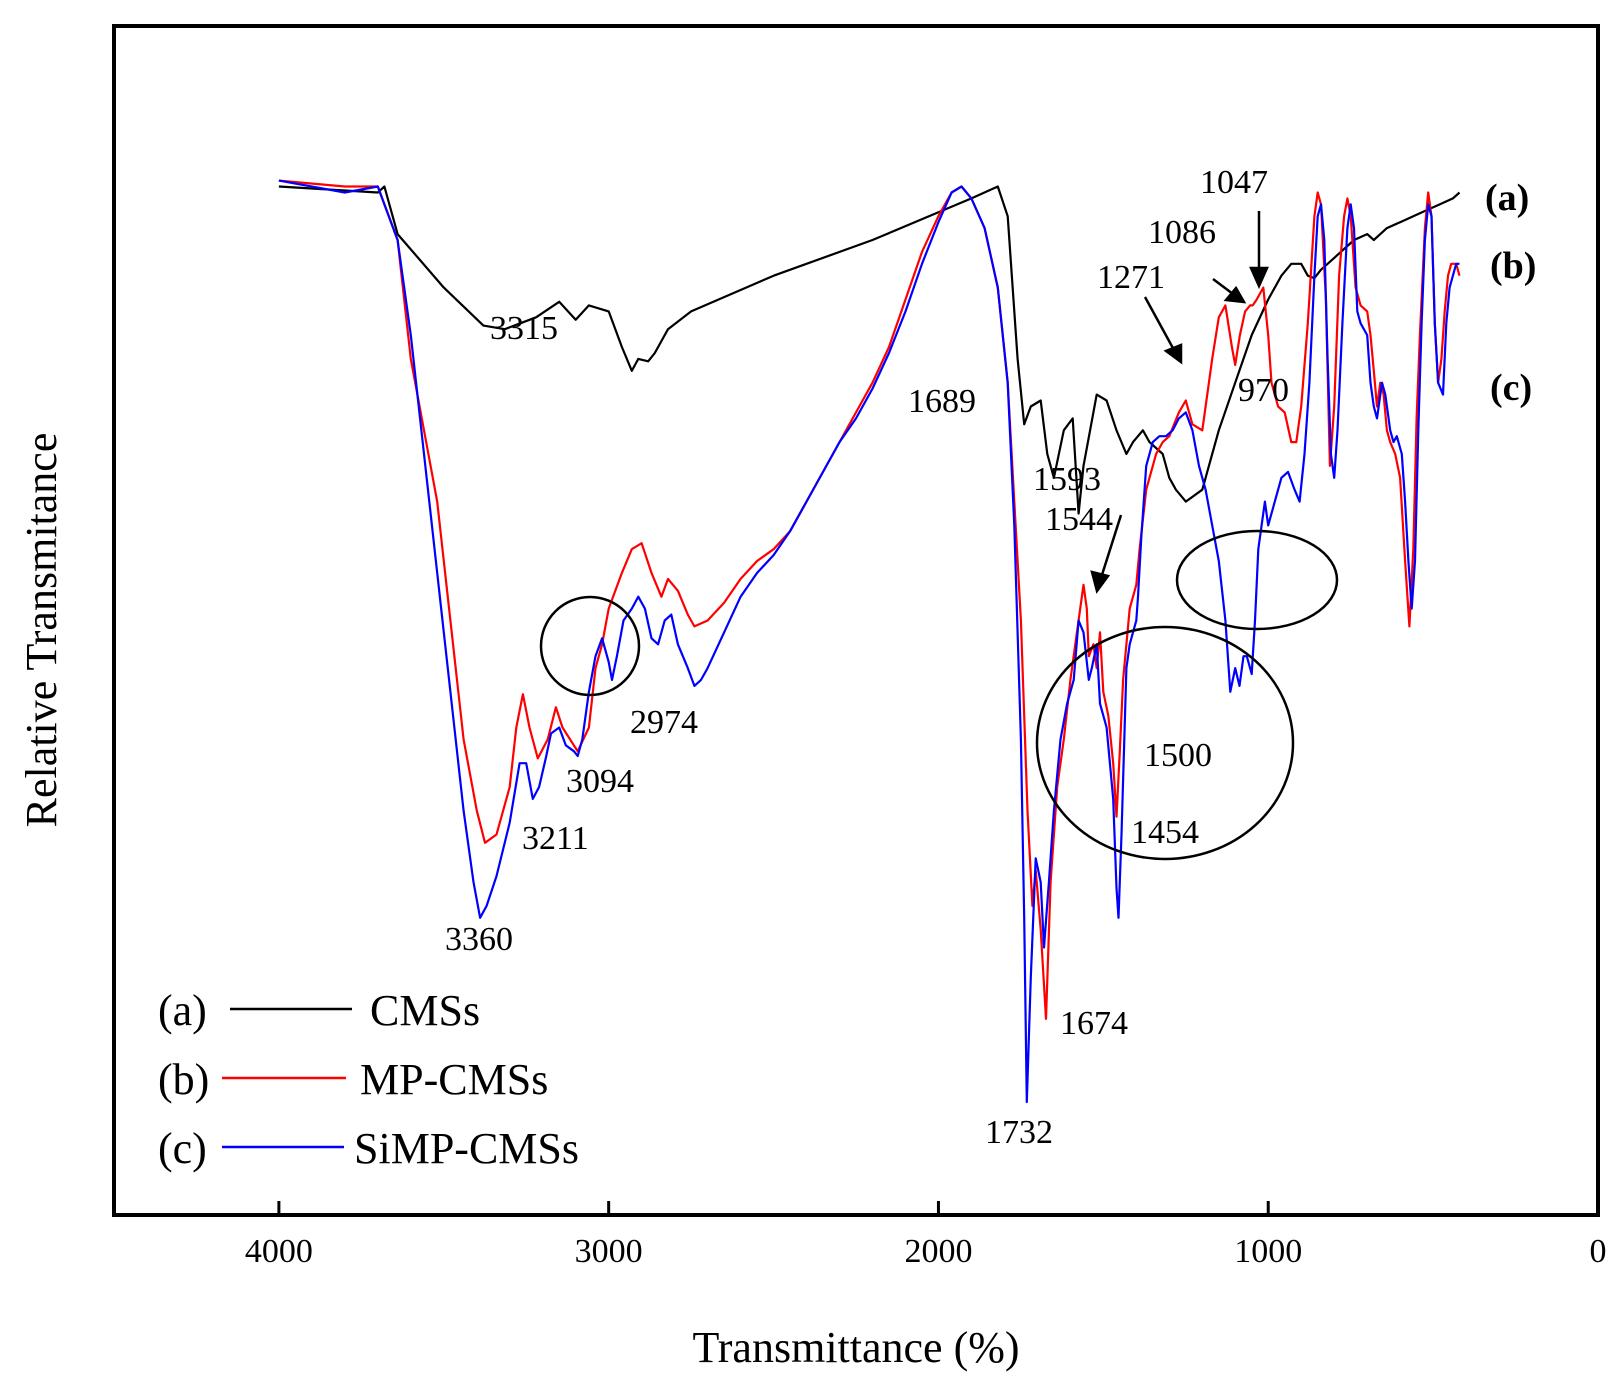 Image resolution: width=1624 pixels, height=1387 pixels. I want to click on legend-item-b: (b) MP-CMSs, so click(353, 1079).